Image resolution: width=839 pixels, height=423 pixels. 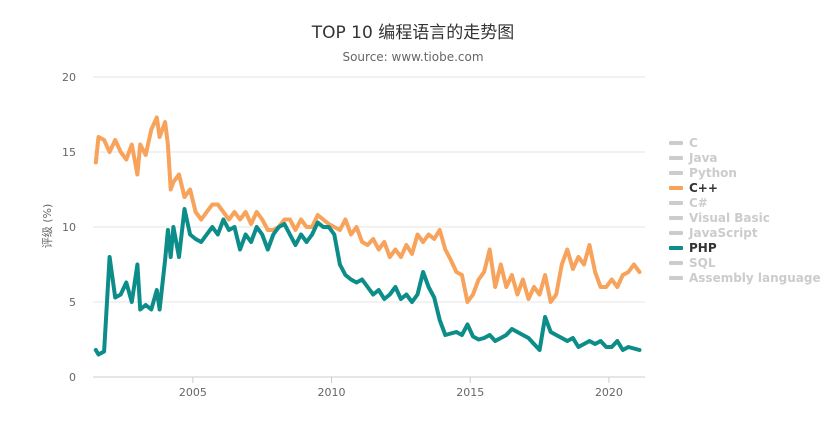 What do you see at coordinates (703, 248) in the screenshot?
I see `legend-label: PHP` at bounding box center [703, 248].